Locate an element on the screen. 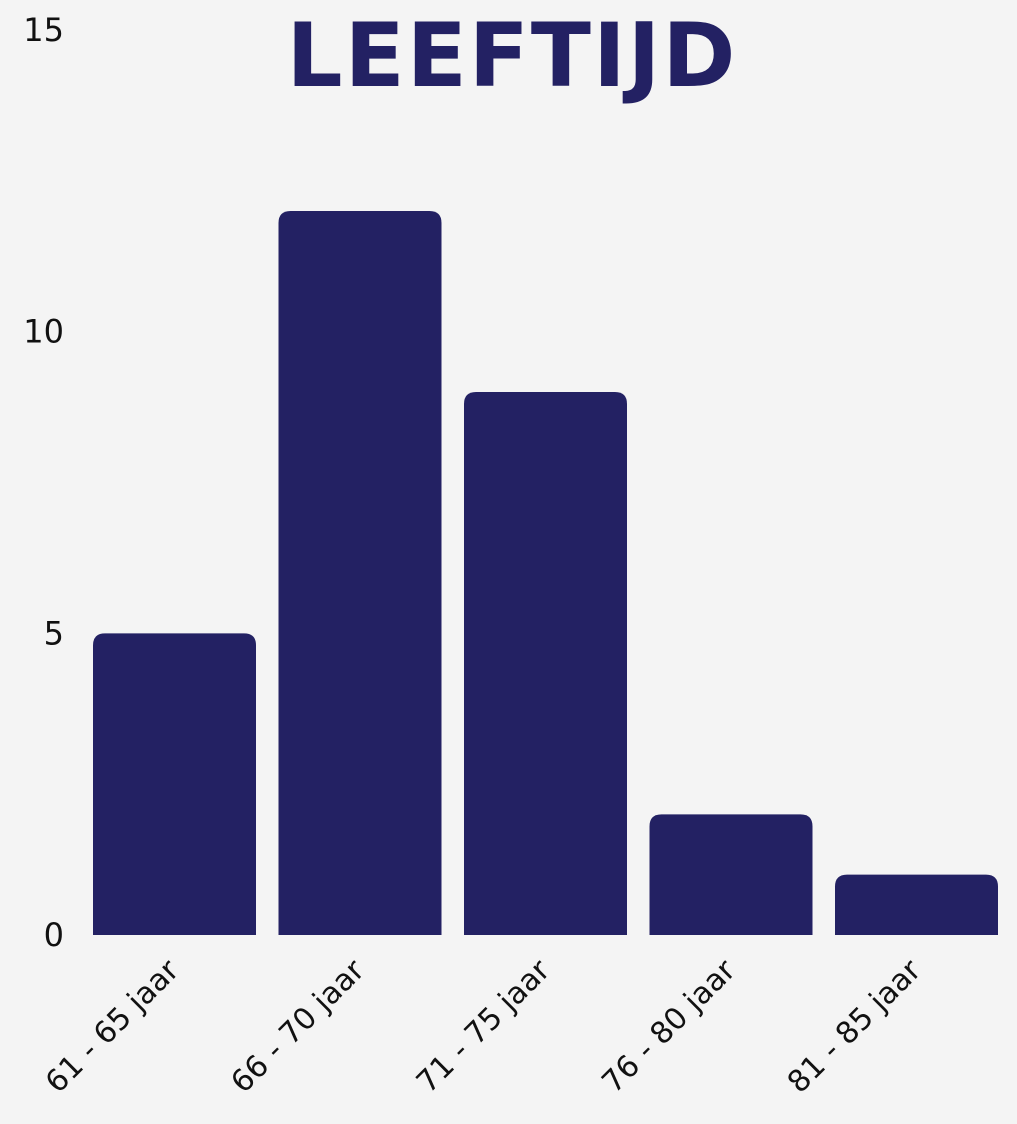  y-tick-label: 5 is located at coordinates (54, 633).